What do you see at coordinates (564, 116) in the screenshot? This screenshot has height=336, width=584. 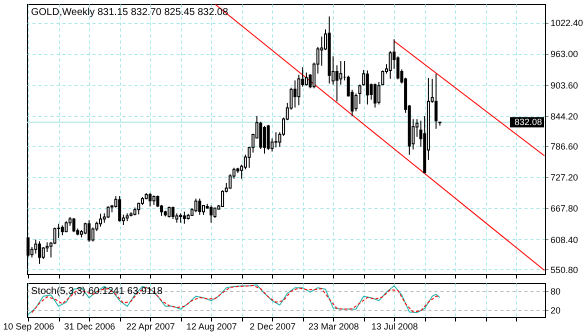 I see `y-tick-label: 844.20` at bounding box center [564, 116].